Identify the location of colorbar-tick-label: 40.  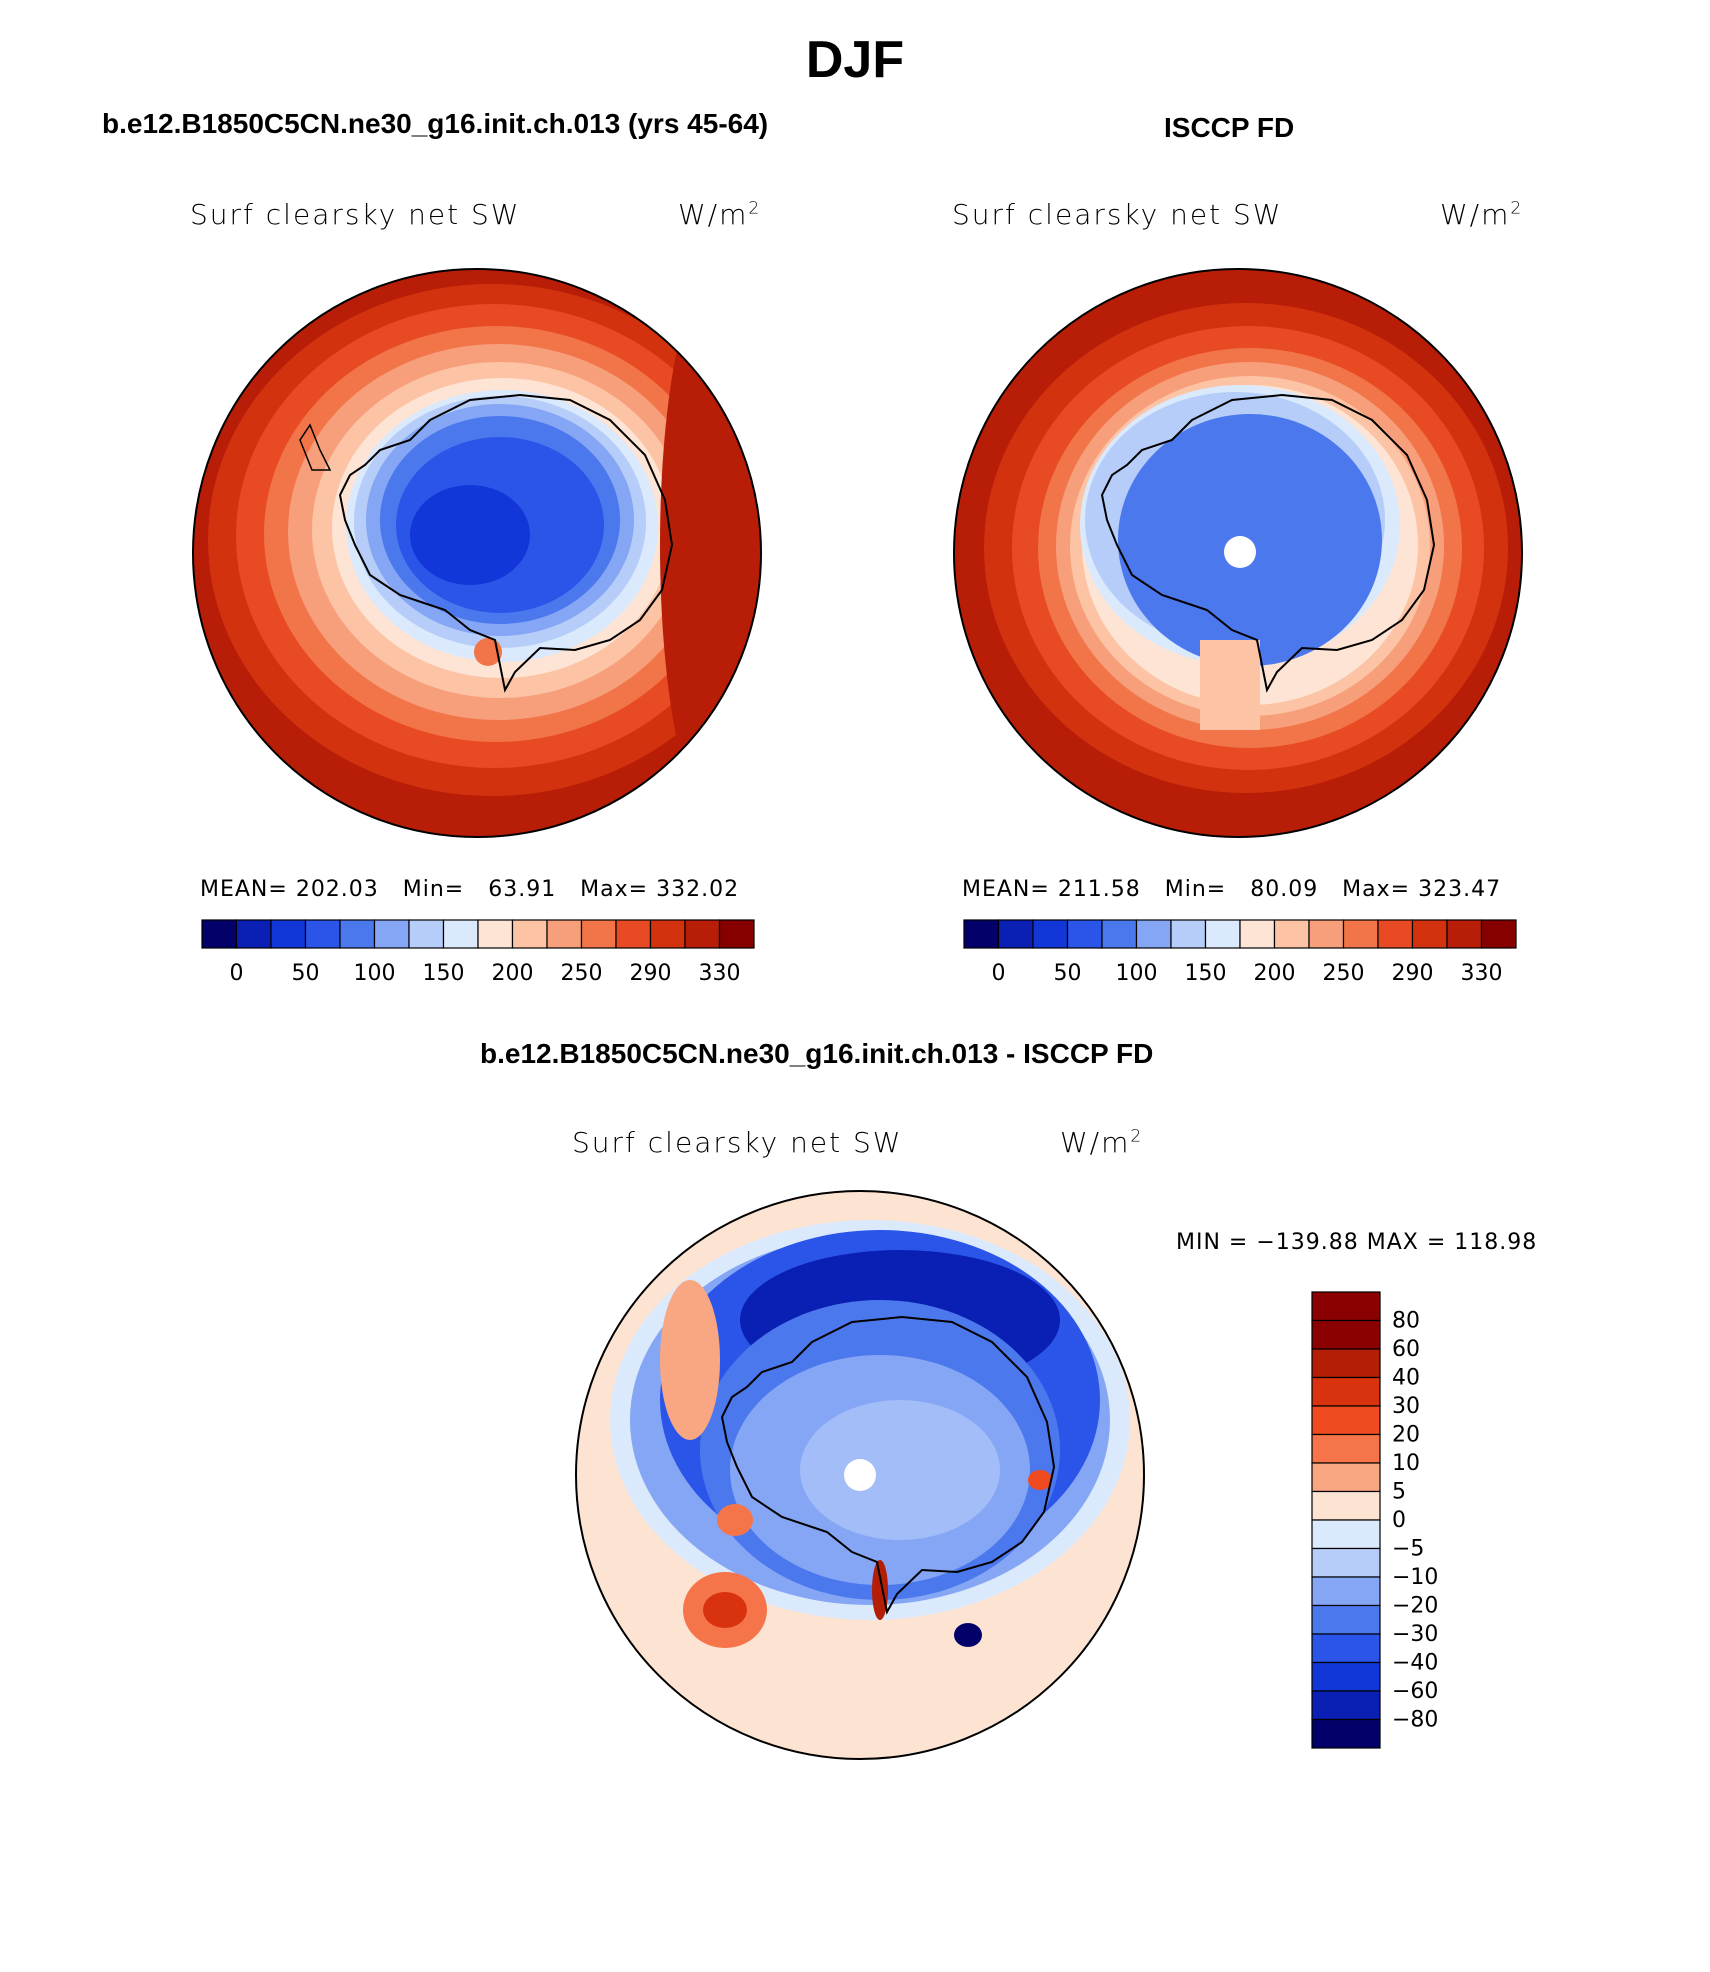
(1406, 1378).